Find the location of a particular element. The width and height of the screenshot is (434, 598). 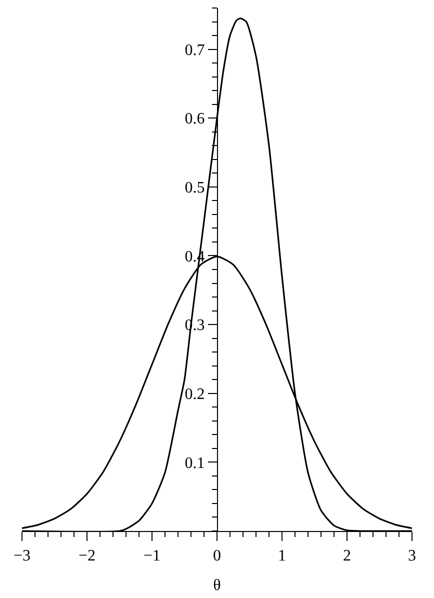

x-tick-label: 0 is located at coordinates (217, 555).